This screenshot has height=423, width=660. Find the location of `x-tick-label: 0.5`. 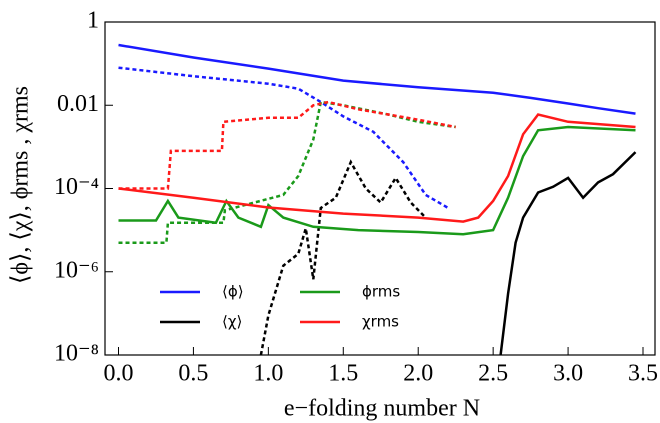

x-tick-label: 0.5 is located at coordinates (193, 374).